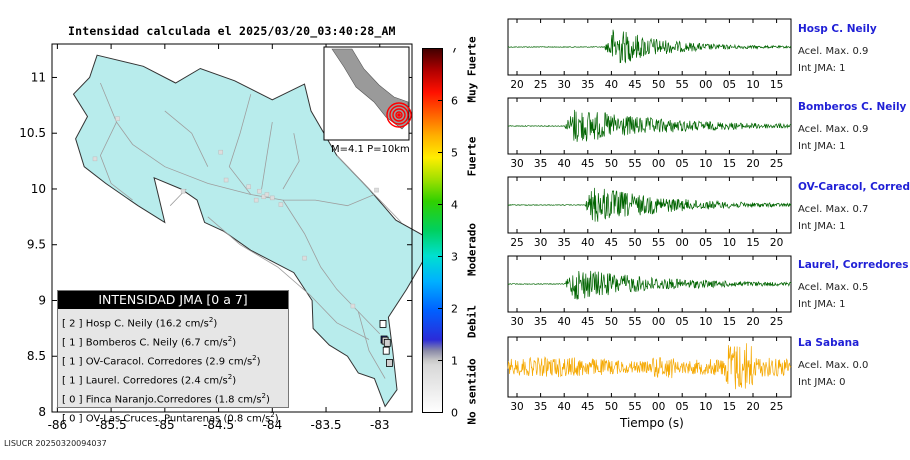 The height and width of the screenshot is (460, 910). I want to click on seismogram-tick-label: 35, so click(540, 407).